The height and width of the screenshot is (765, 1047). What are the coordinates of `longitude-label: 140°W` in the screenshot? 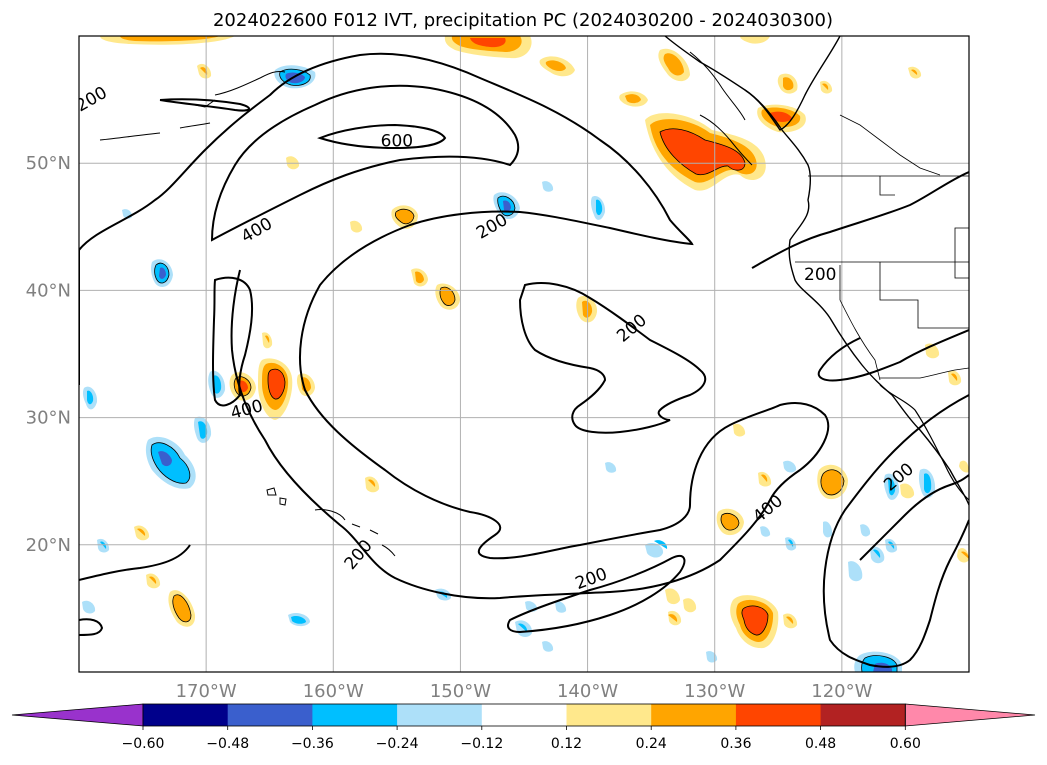 It's located at (587, 691).